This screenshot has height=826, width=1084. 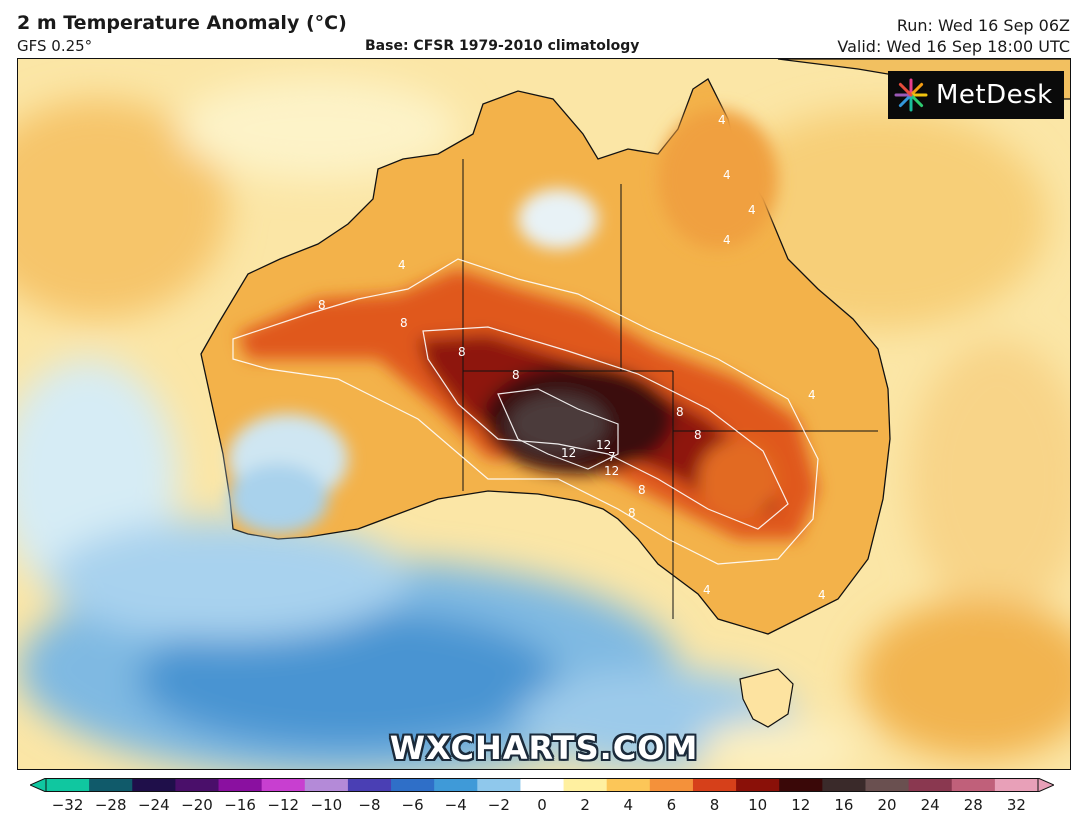 I want to click on colorbar-tick-label: −6, so click(x=412, y=805).